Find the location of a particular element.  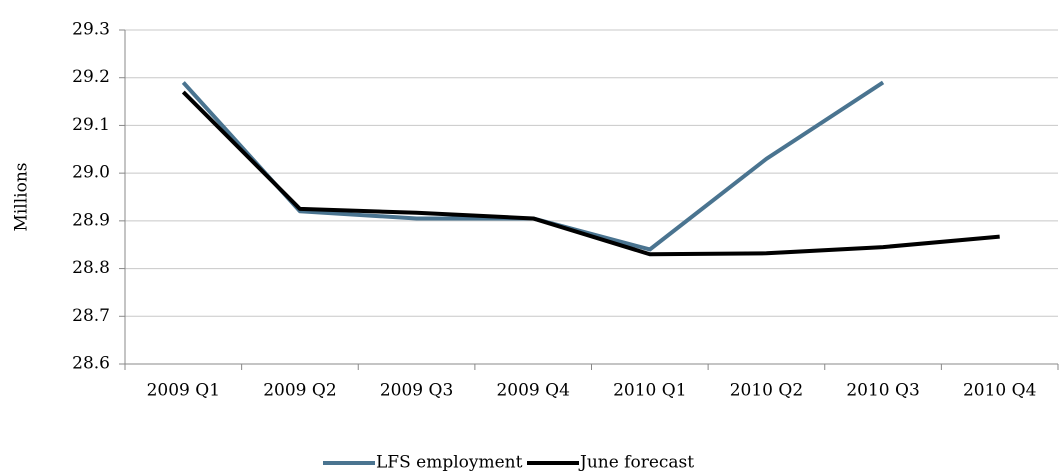

x-tick-label: 2010 Q4 is located at coordinates (999, 391).